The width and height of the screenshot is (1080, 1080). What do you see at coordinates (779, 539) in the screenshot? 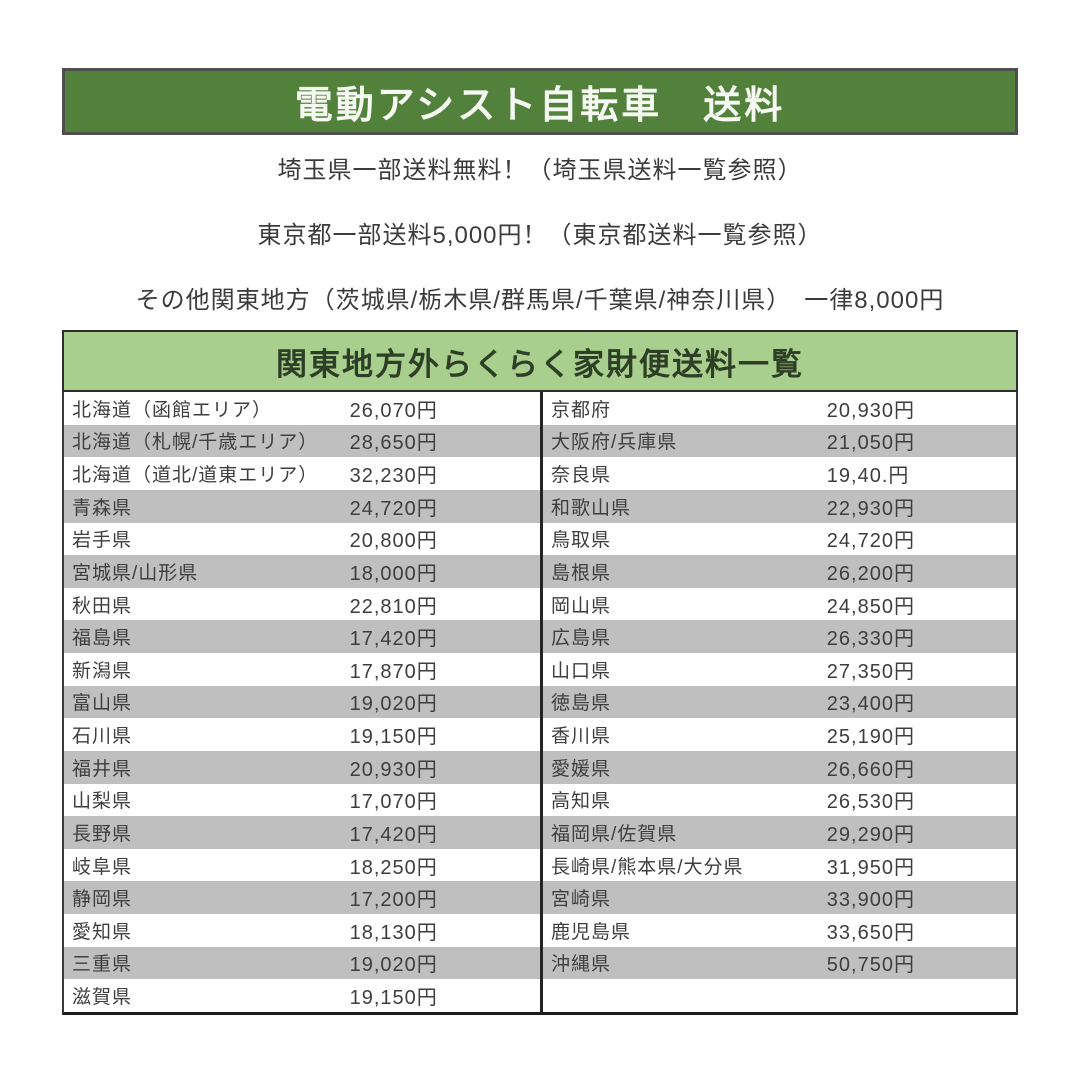
I see `table-row: 鳥取県 24,720円` at bounding box center [779, 539].